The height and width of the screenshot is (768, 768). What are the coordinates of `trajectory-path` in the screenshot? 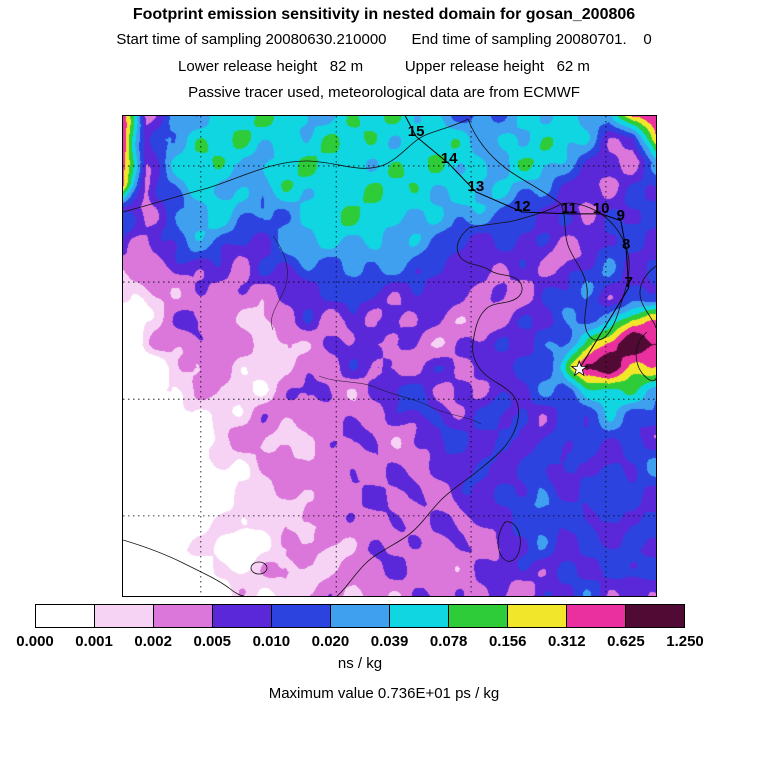 It's located at (517, 243).